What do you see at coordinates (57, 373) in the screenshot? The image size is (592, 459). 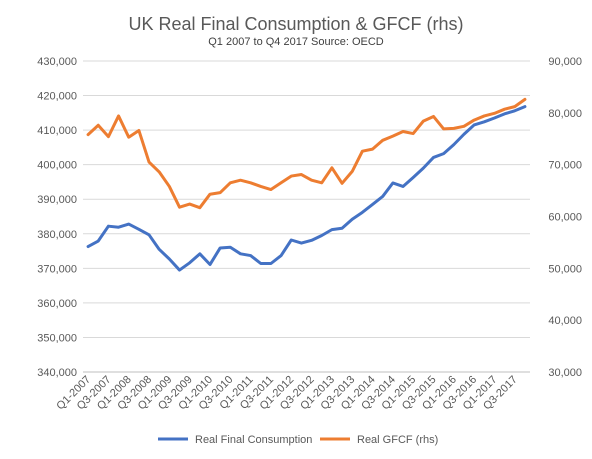 I see `y-left-tick-label: 340,000` at bounding box center [57, 373].